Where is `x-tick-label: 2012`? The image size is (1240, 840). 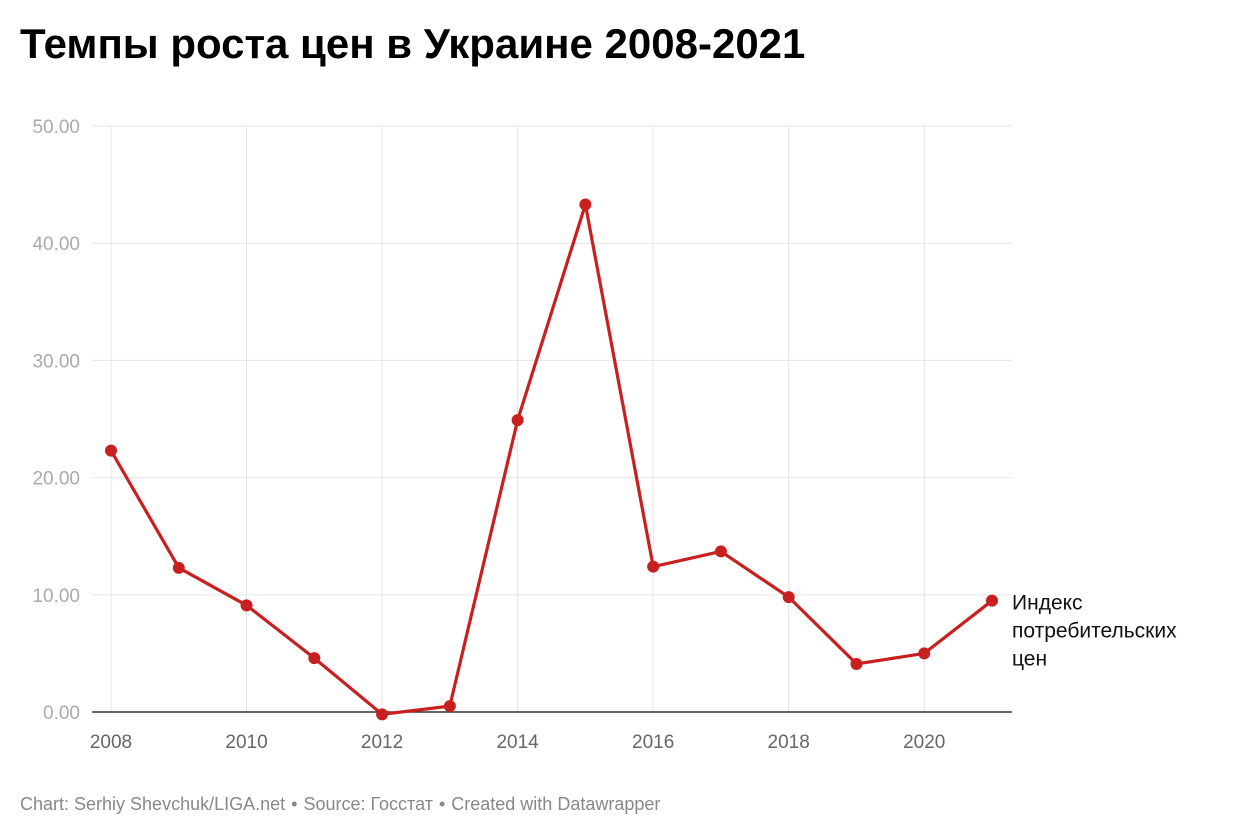 x-tick-label: 2012 is located at coordinates (382, 742).